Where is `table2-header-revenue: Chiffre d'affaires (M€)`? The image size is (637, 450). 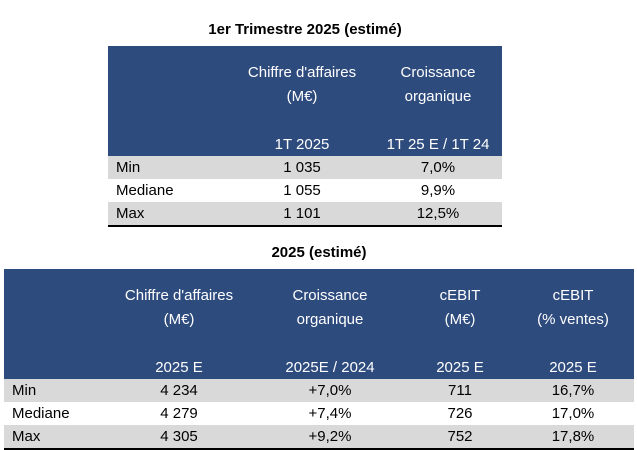 table2-header-revenue: Chiffre d'affaires (M€) is located at coordinates (179, 312).